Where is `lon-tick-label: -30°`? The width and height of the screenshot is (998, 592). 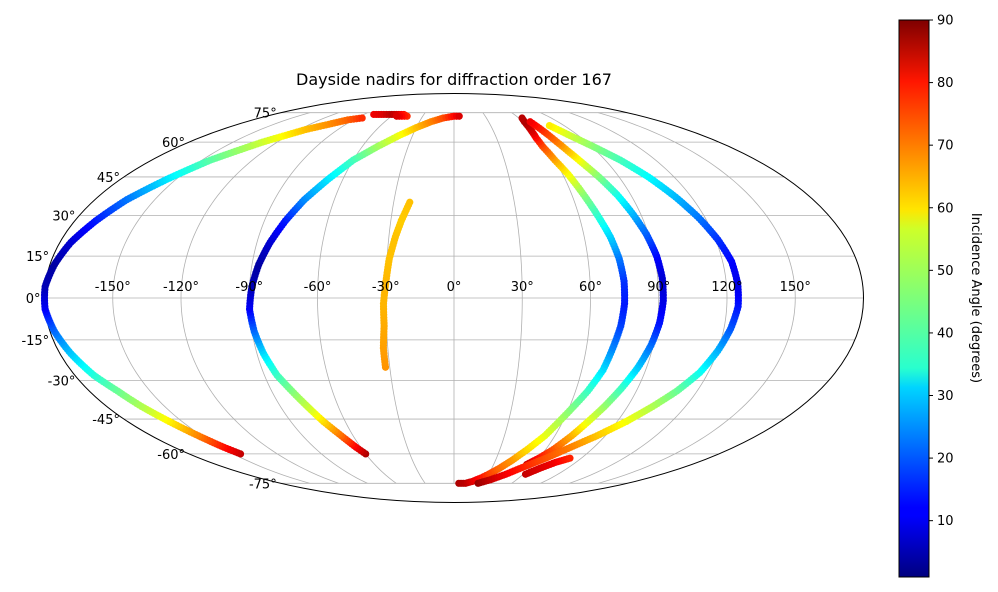
lon-tick-label: -30° is located at coordinates (386, 287).